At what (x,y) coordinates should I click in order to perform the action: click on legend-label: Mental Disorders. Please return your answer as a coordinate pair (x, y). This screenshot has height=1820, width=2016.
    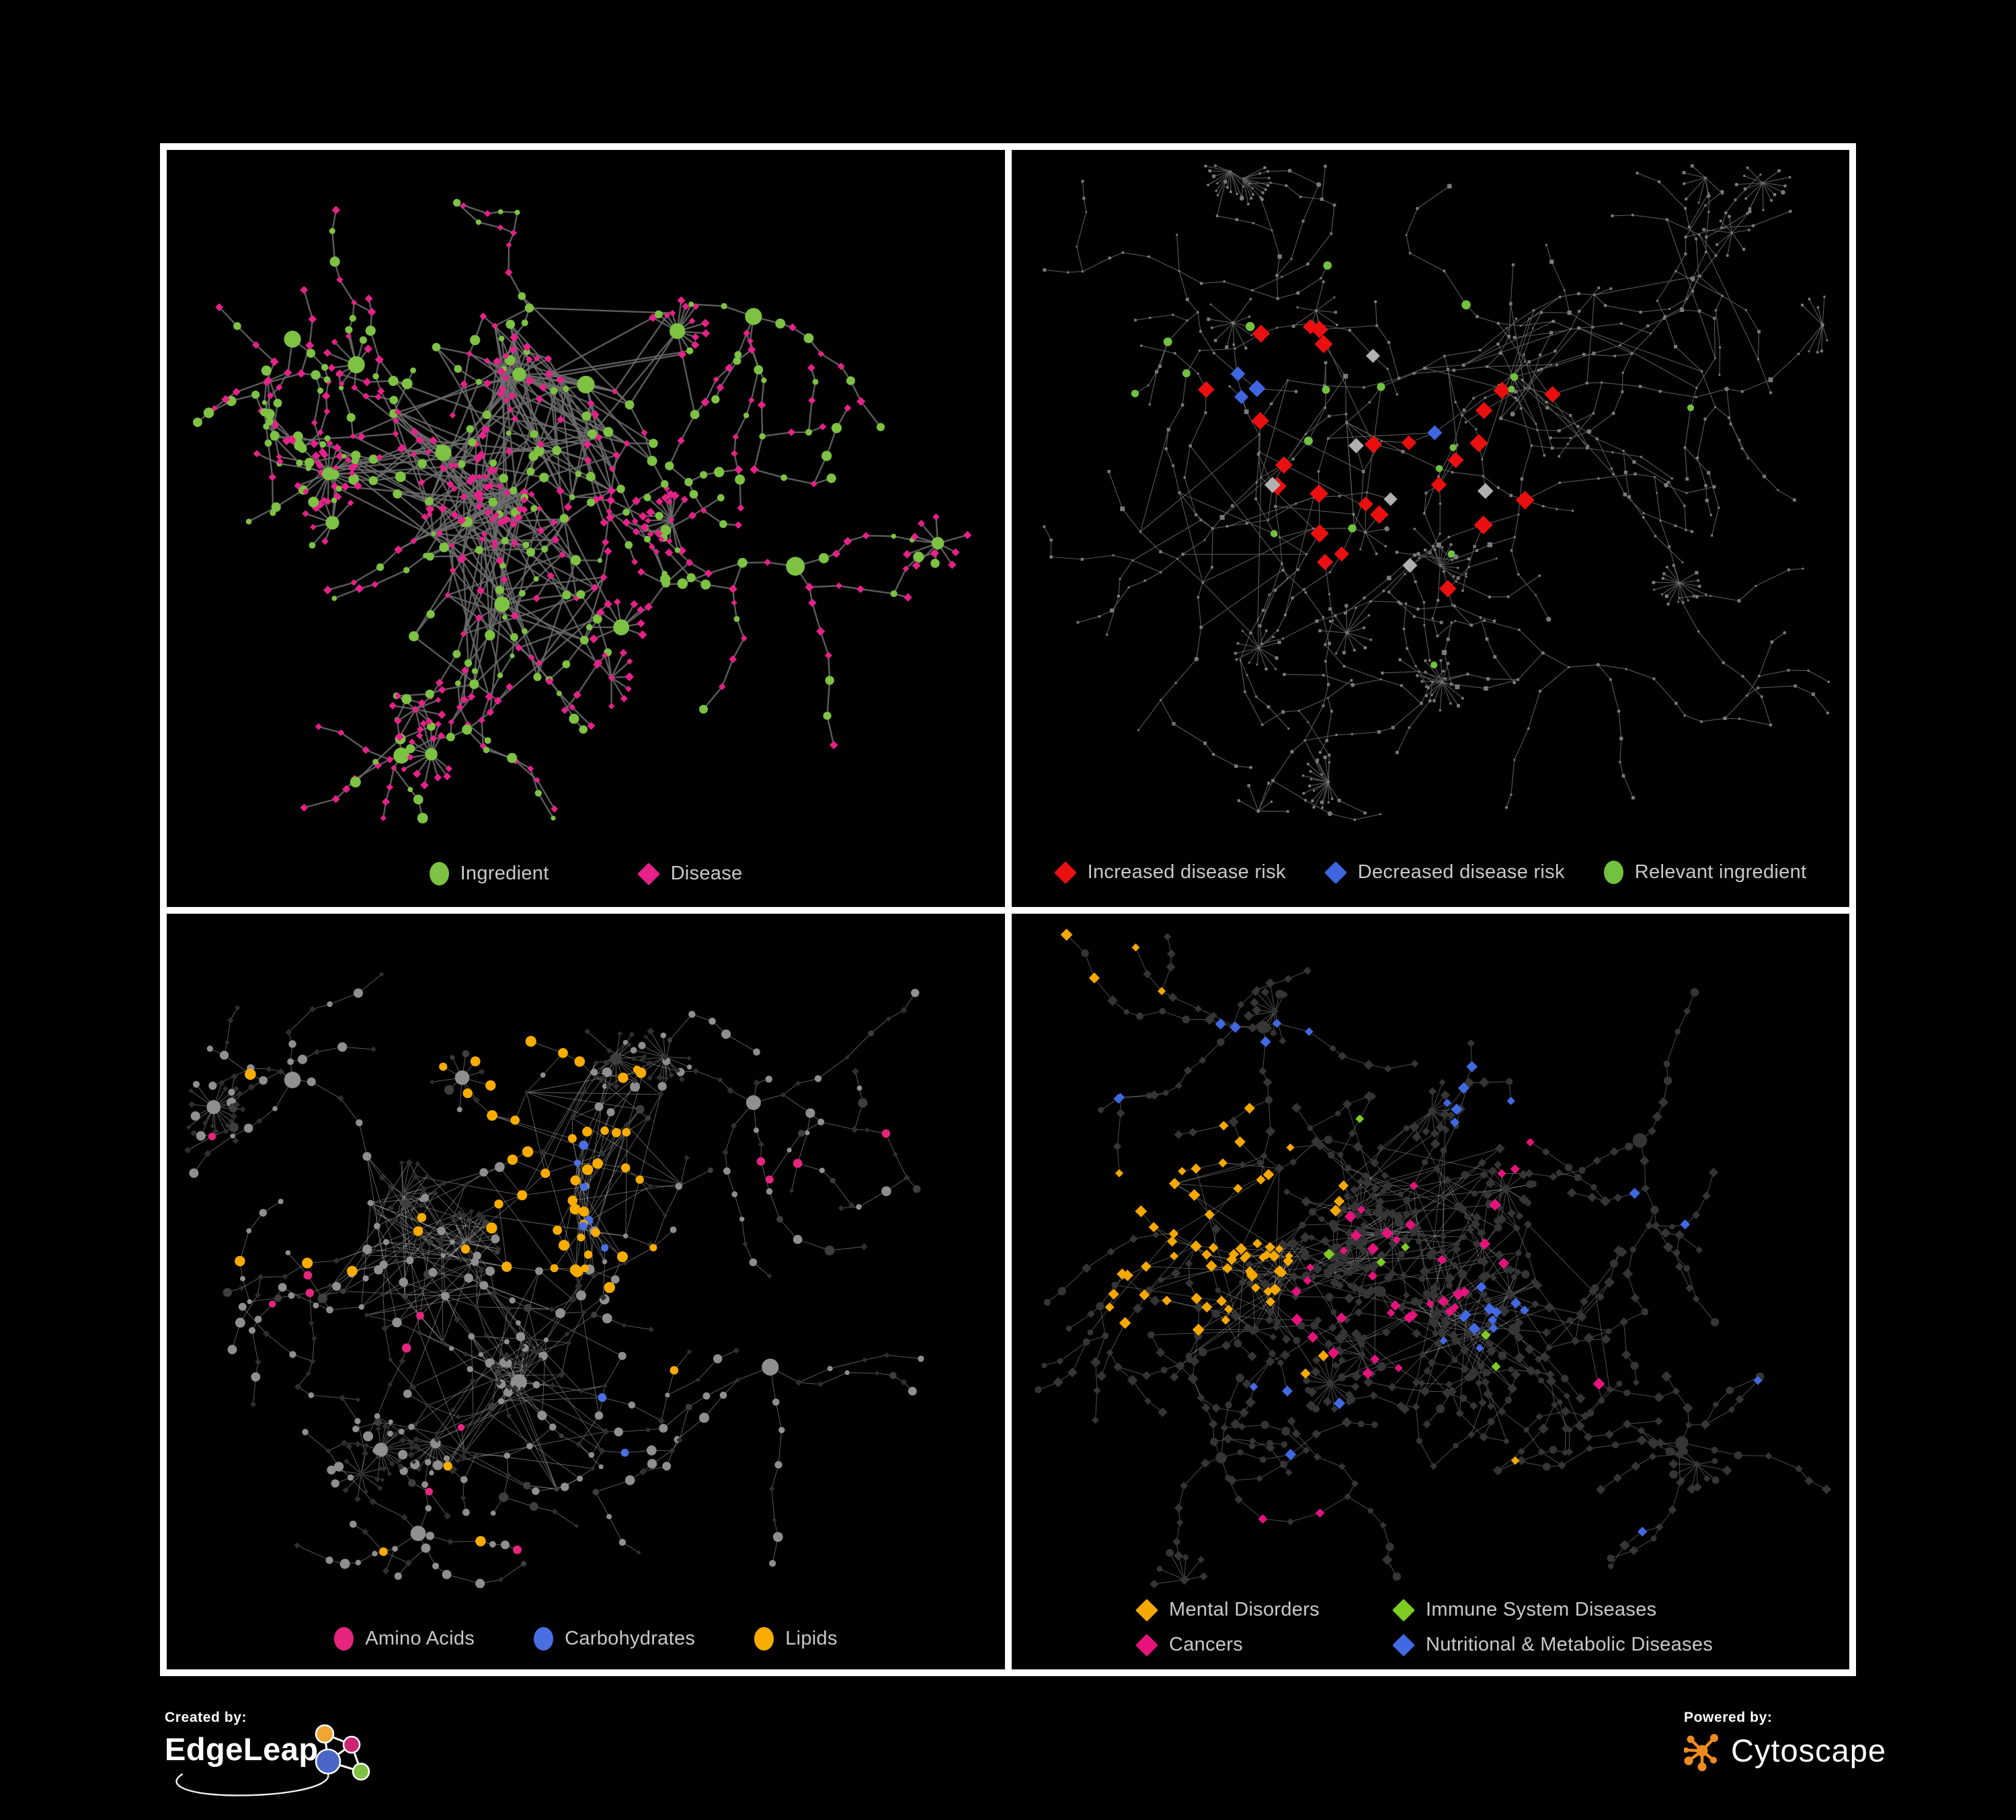
    Looking at the image, I should click on (1244, 1609).